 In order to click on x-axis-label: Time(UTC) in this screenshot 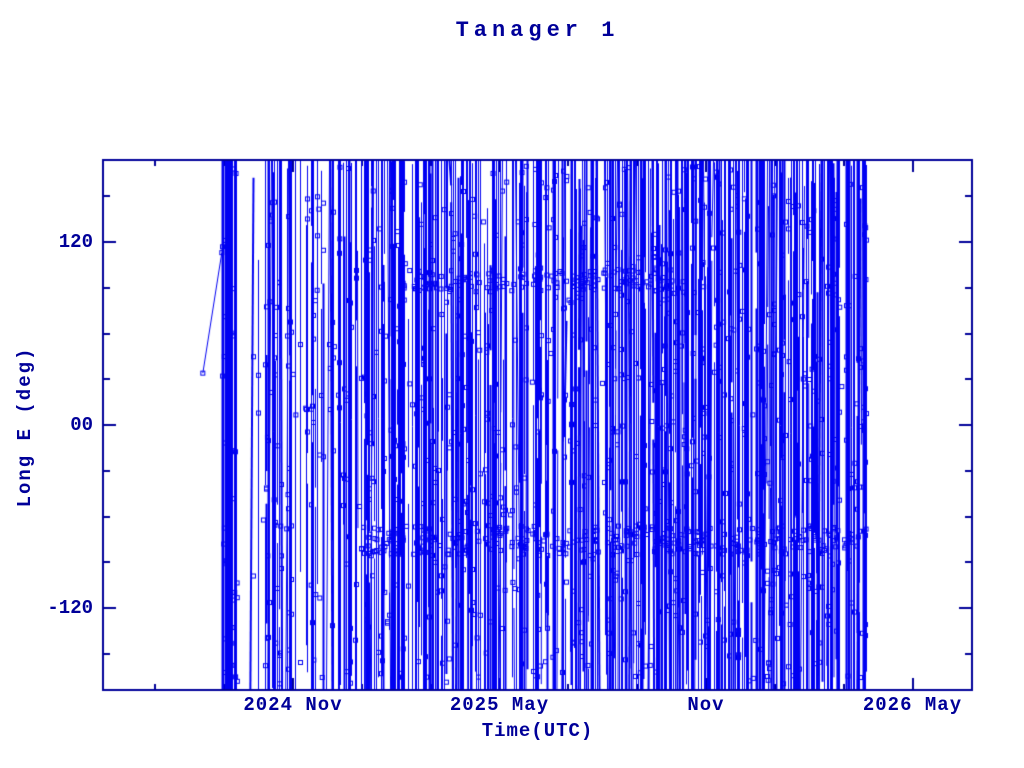, I will do `click(537, 731)`.